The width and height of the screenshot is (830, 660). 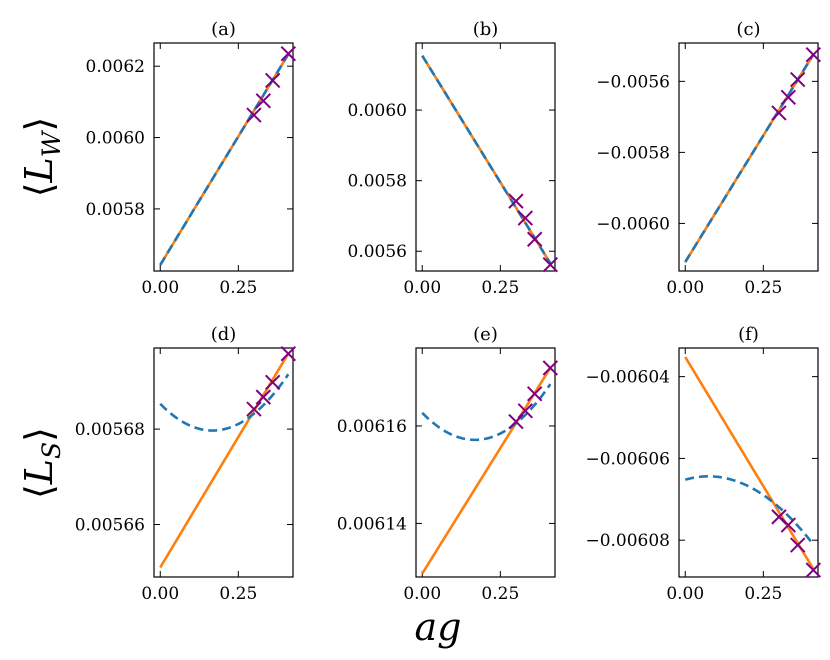 I want to click on y-tick-label: −0.00606, so click(x=627, y=459).